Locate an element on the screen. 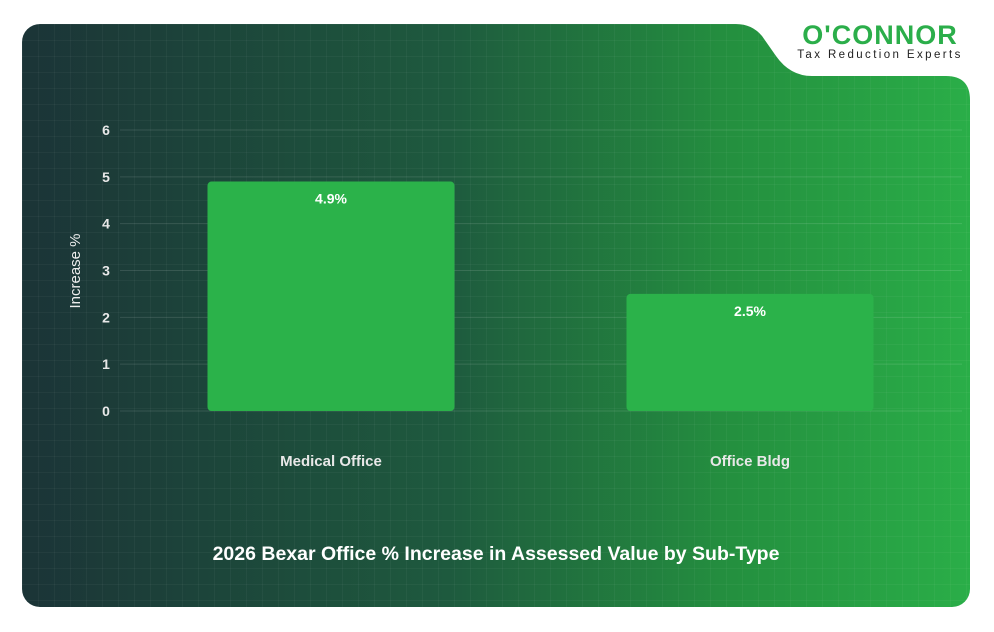  x-tick-label: Office Bldg is located at coordinates (750, 461).